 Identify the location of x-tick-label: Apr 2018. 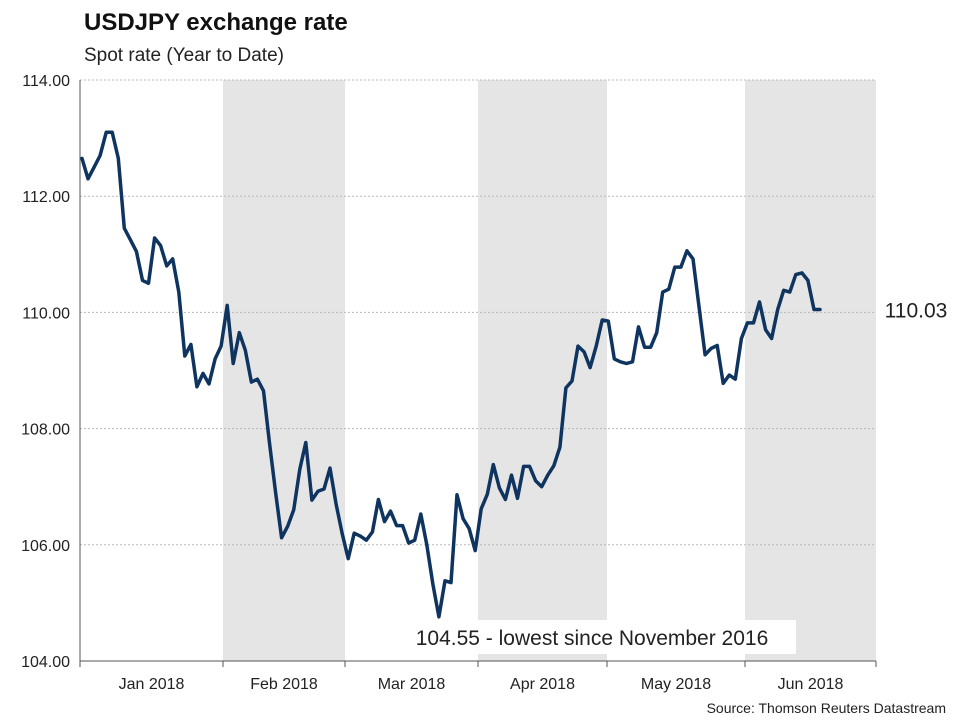
(542, 684).